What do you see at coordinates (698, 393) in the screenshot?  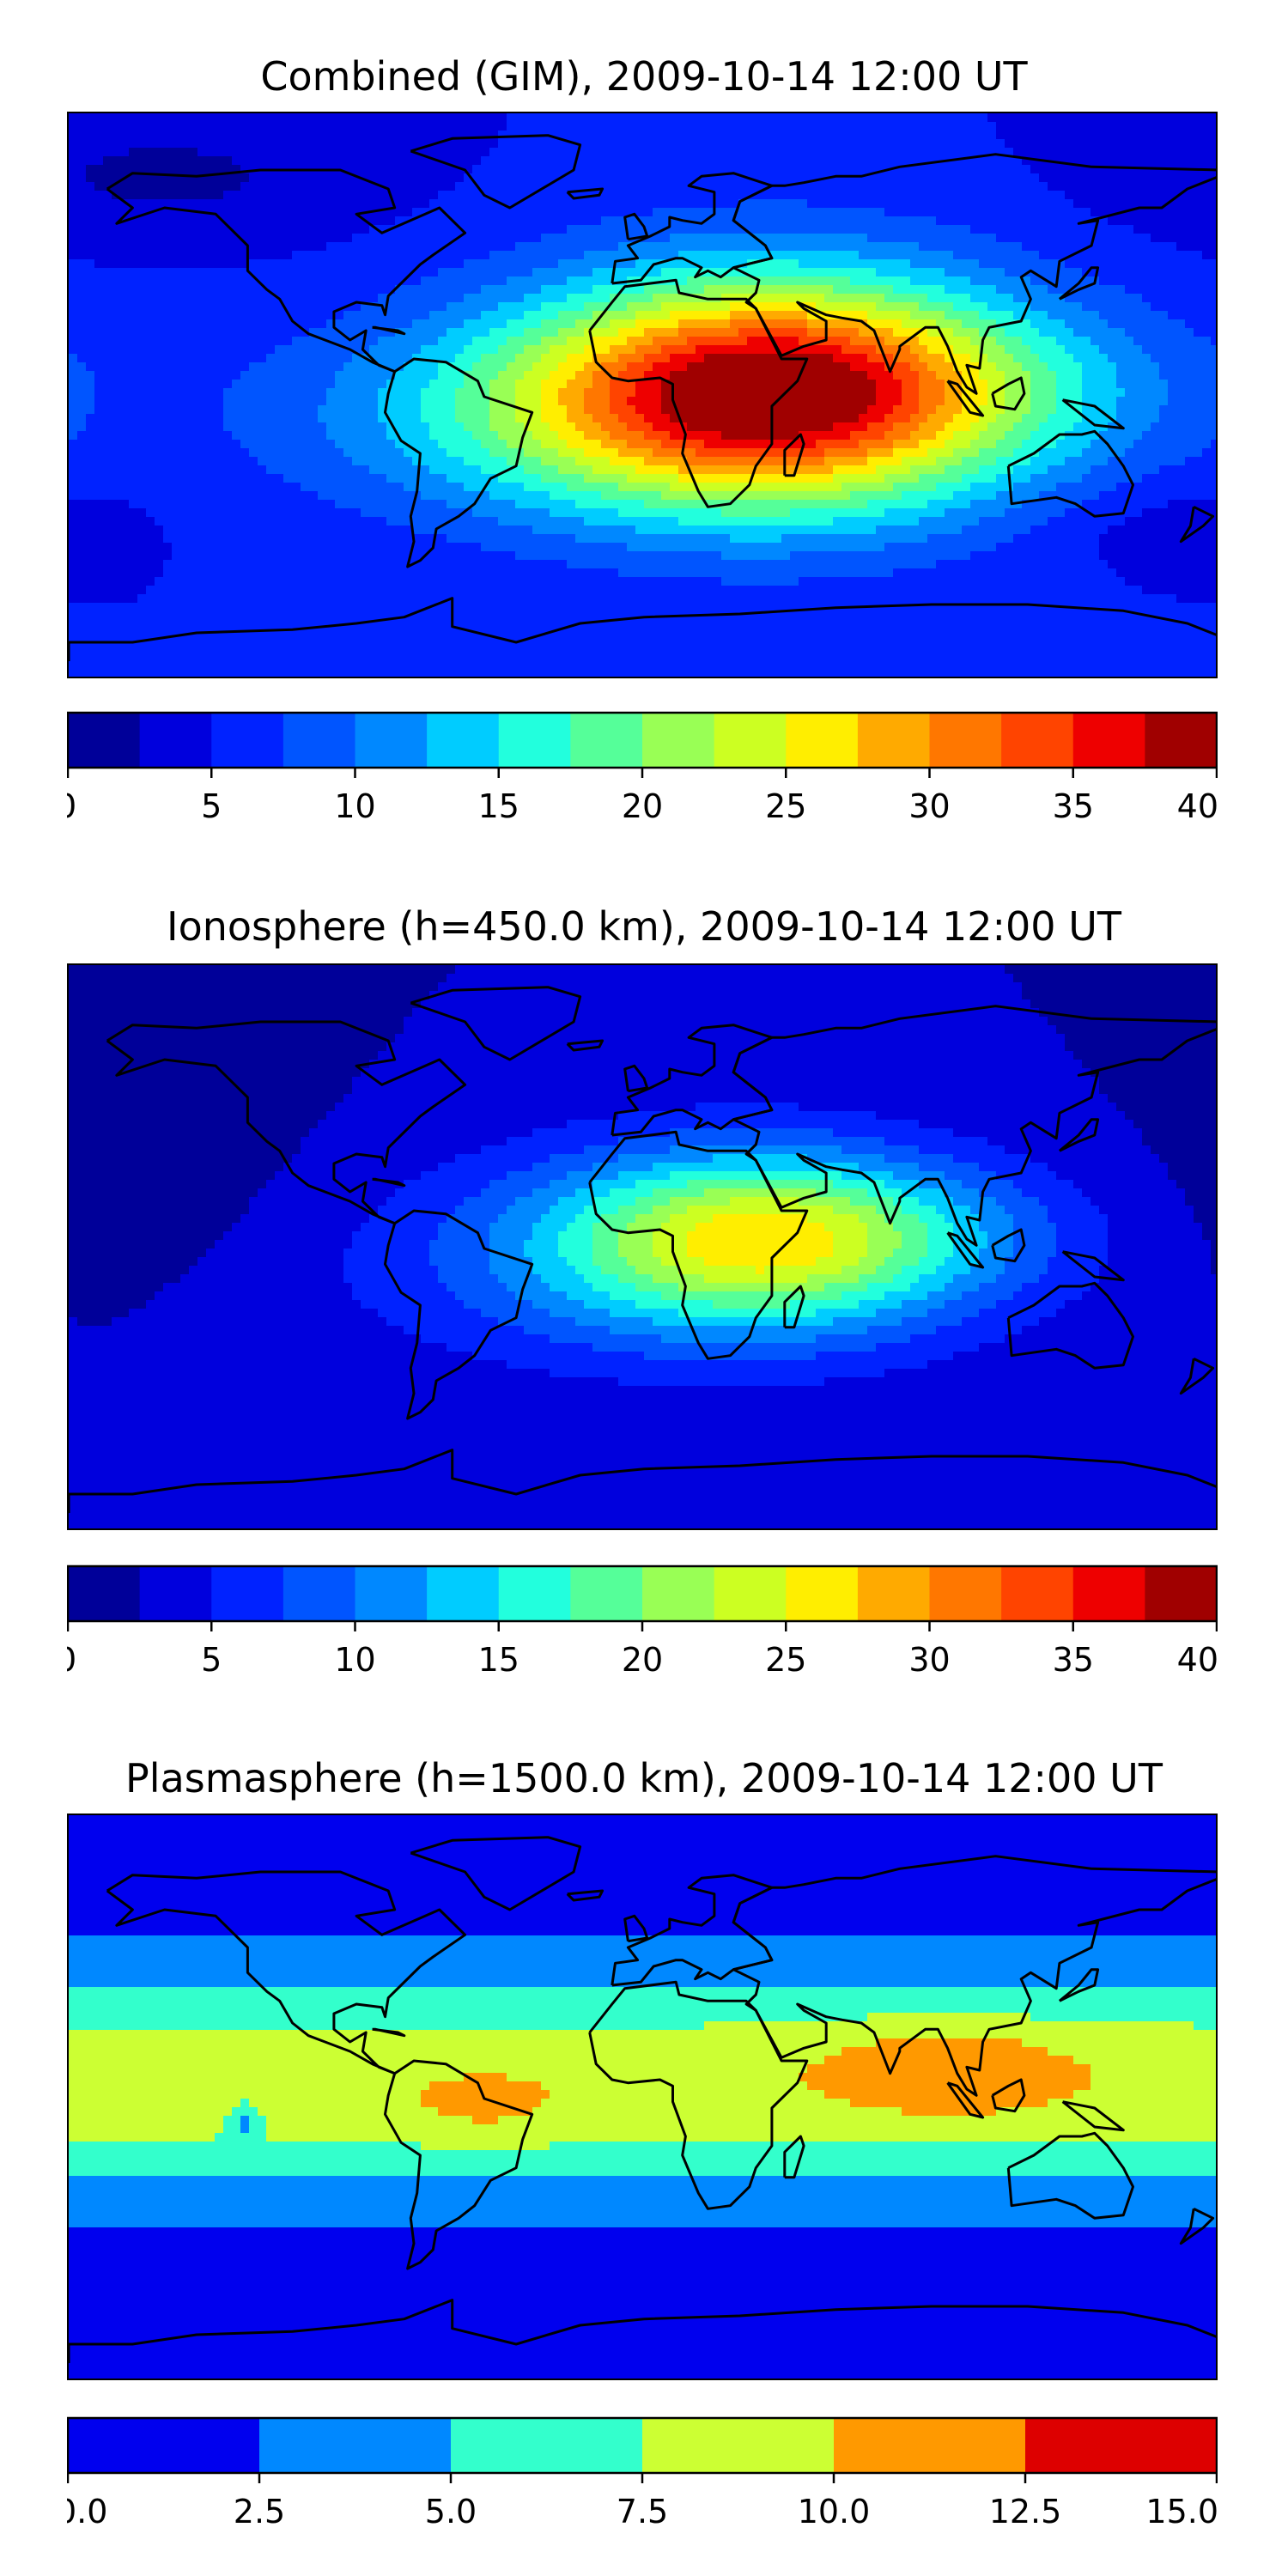 I see `coastline-africa` at bounding box center [698, 393].